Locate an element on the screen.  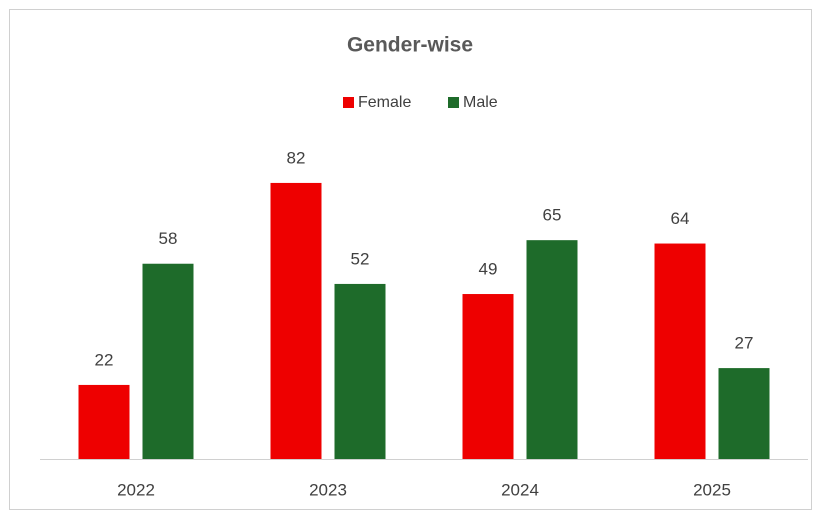
x-tick-label: 2025 is located at coordinates (712, 489).